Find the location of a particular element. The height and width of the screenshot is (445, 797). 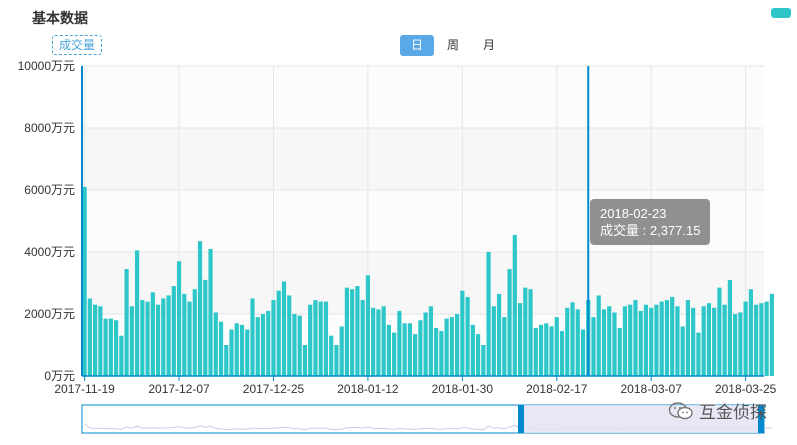

tooltip-label: 成交量 is located at coordinates (620, 230).